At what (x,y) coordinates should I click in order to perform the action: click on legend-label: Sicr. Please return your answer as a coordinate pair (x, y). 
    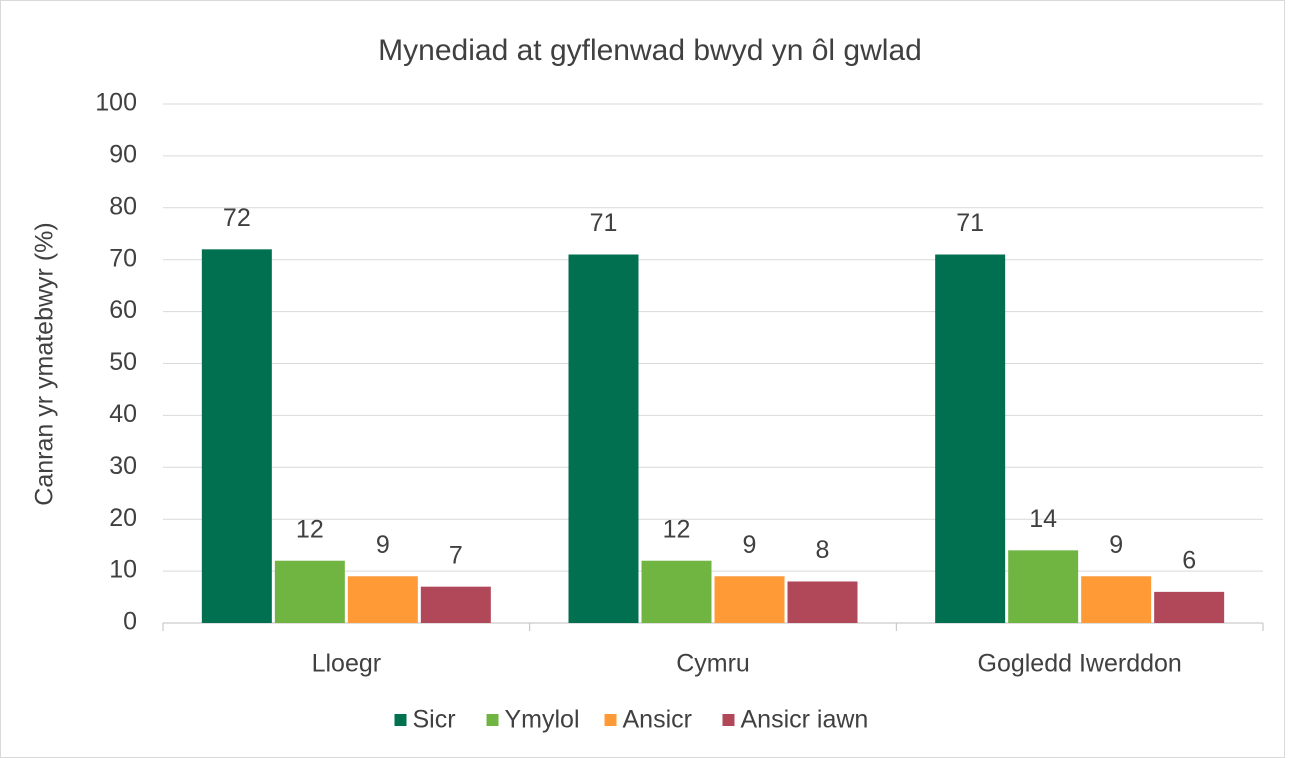
    Looking at the image, I should click on (434, 720).